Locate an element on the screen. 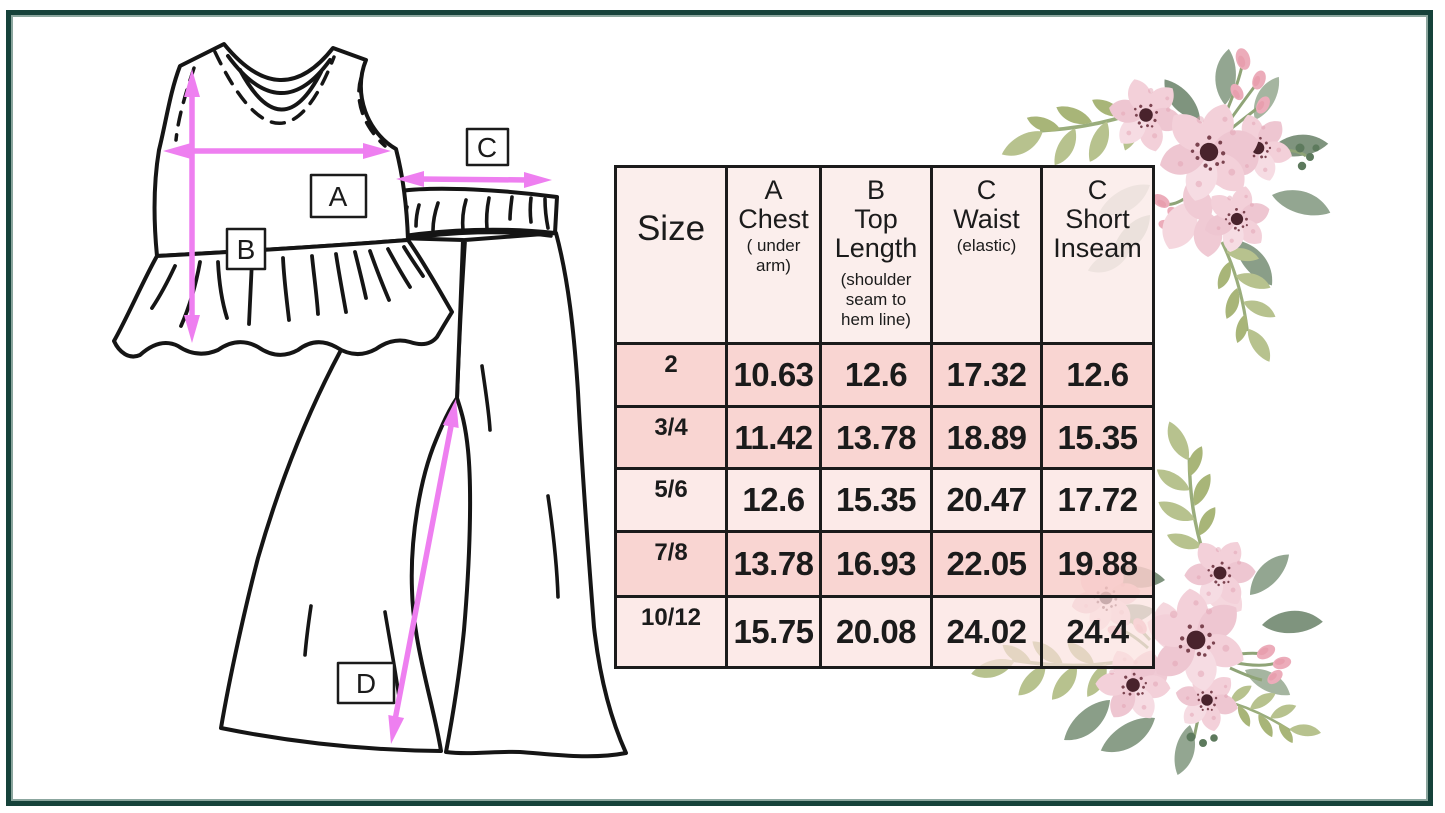 The image size is (1445, 813). svg-text: B is located at coordinates (246, 249).